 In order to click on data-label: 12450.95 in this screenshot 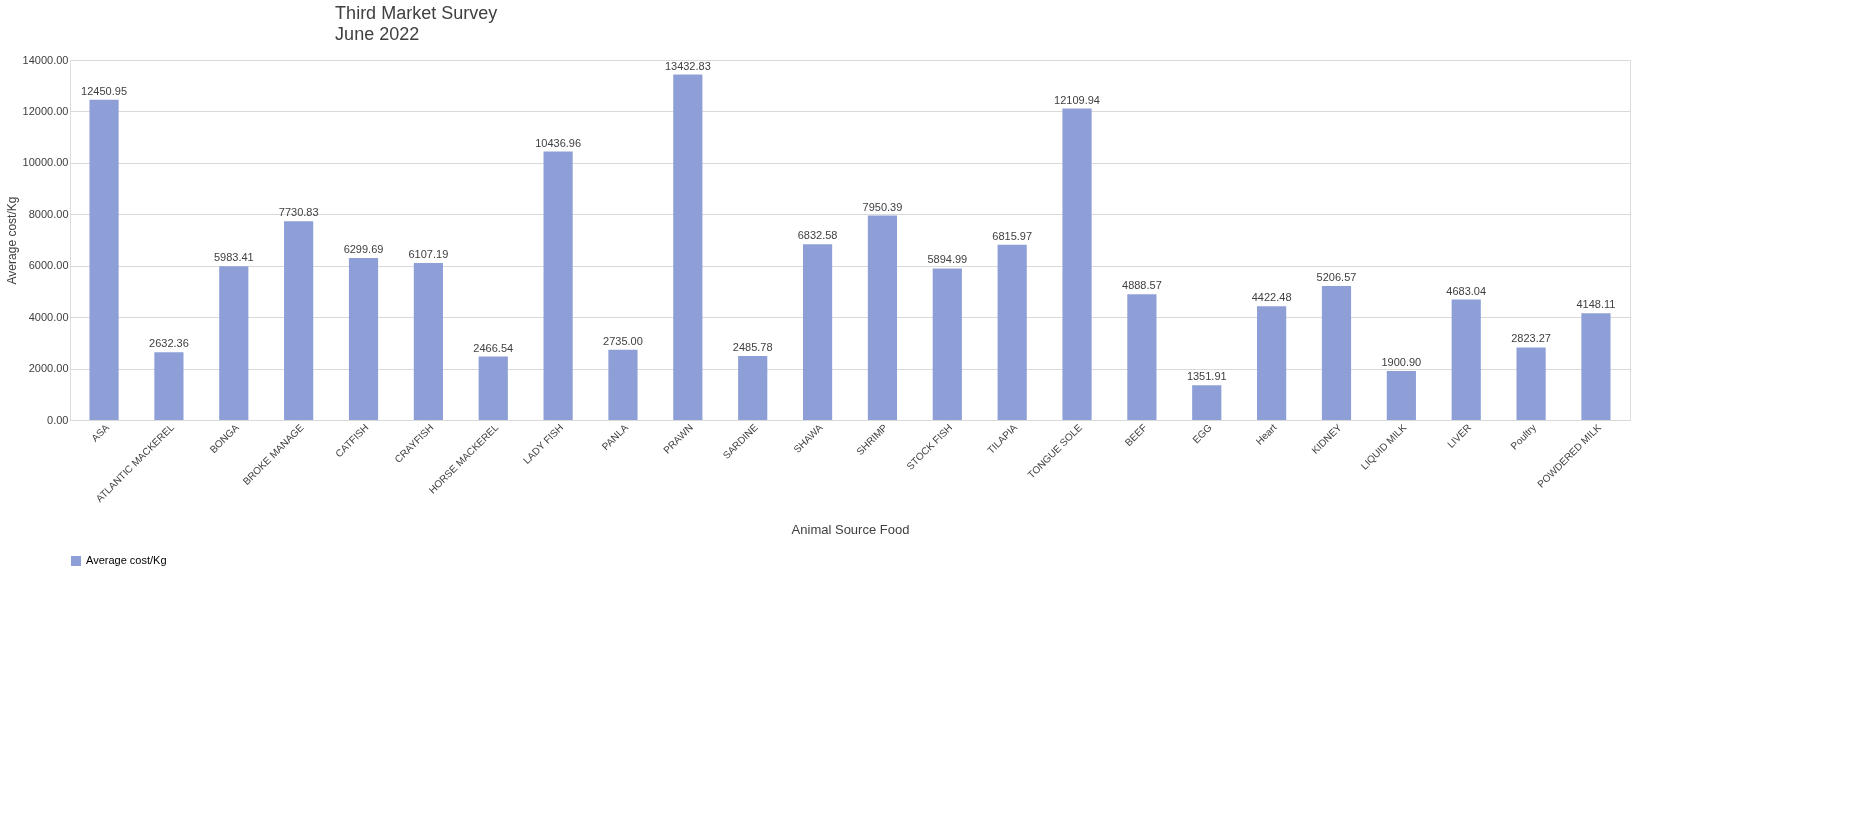, I will do `click(104, 90)`.